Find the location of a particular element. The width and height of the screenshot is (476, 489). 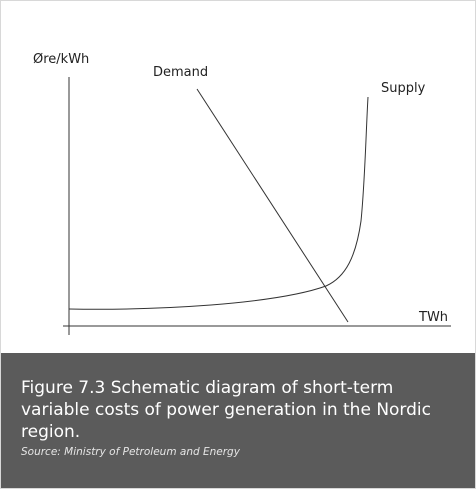

y-axis-label: Øre/kWh is located at coordinates (61, 59).